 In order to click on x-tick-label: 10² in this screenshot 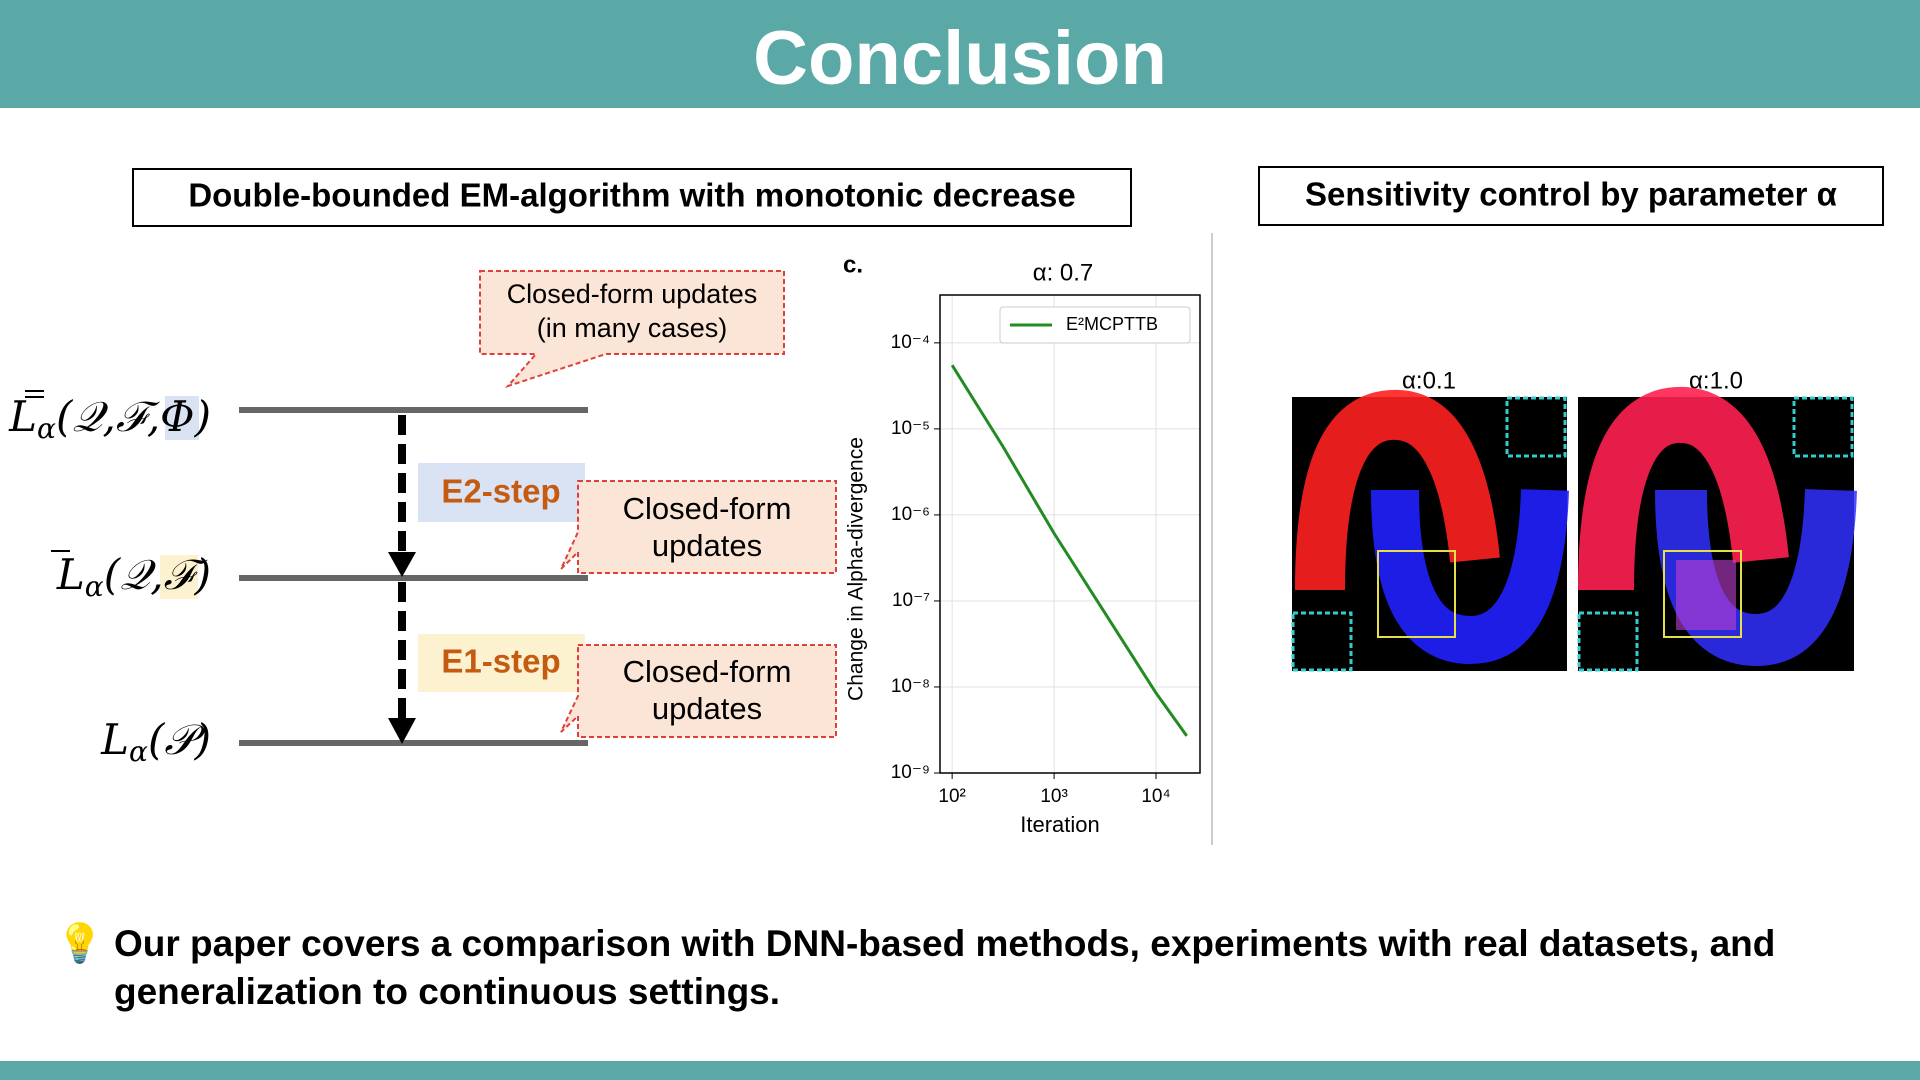, I will do `click(951, 796)`.